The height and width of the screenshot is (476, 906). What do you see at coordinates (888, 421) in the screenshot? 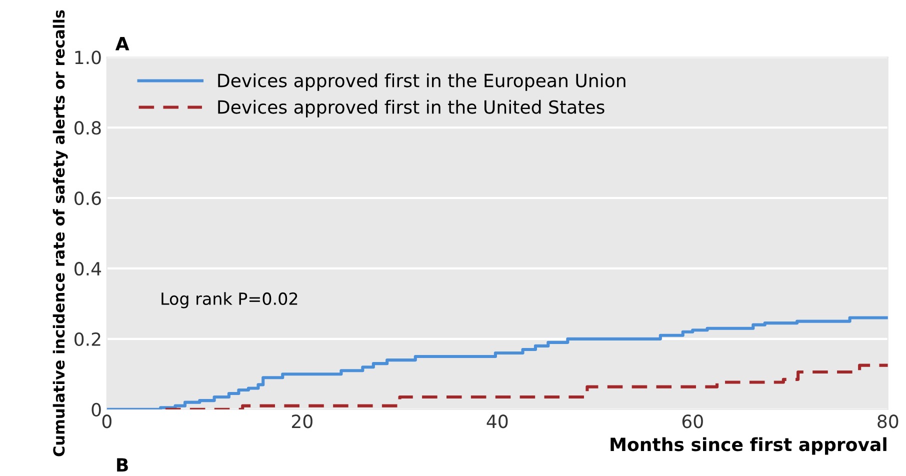
I see `x-tick-label: 80` at bounding box center [888, 421].